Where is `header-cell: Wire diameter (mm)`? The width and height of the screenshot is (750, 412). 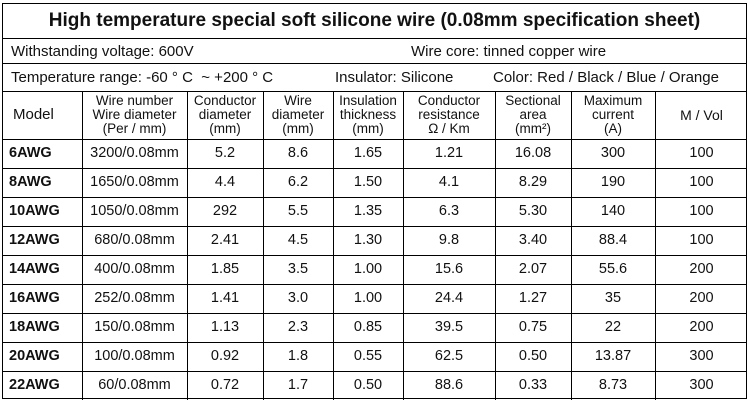 header-cell: Wire diameter (mm) is located at coordinates (298, 115).